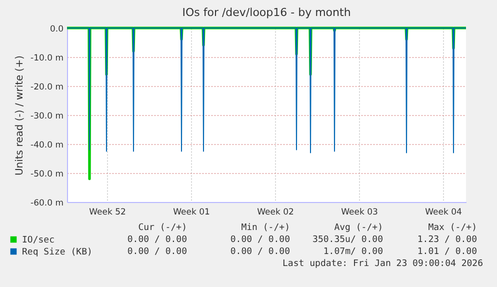 The height and width of the screenshot is (287, 497). Describe the element at coordinates (47, 87) in the screenshot. I see `y-tick-label: -20.0 m` at that location.